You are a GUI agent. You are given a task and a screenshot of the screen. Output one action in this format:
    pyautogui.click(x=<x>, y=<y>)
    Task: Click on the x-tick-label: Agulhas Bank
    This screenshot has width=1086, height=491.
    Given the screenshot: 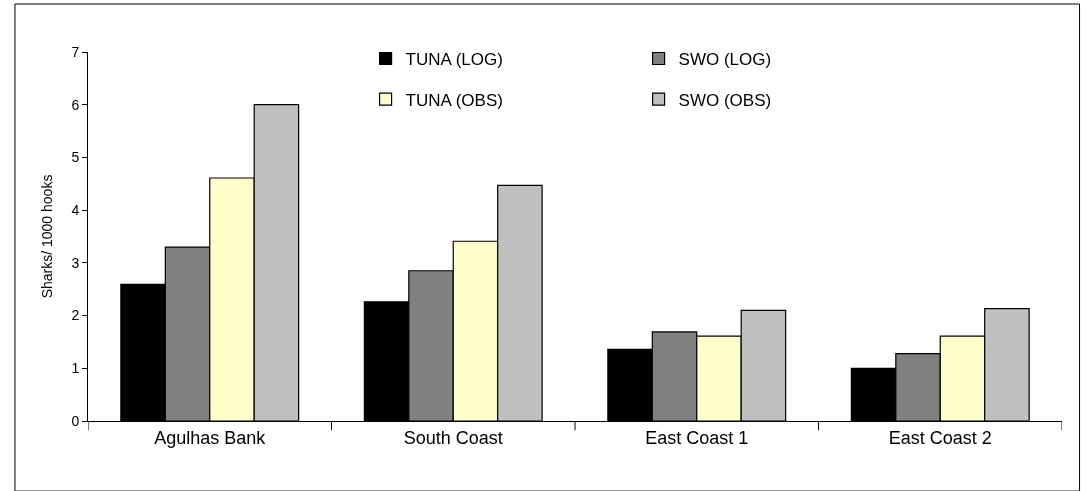 What is the action you would take?
    pyautogui.click(x=210, y=437)
    